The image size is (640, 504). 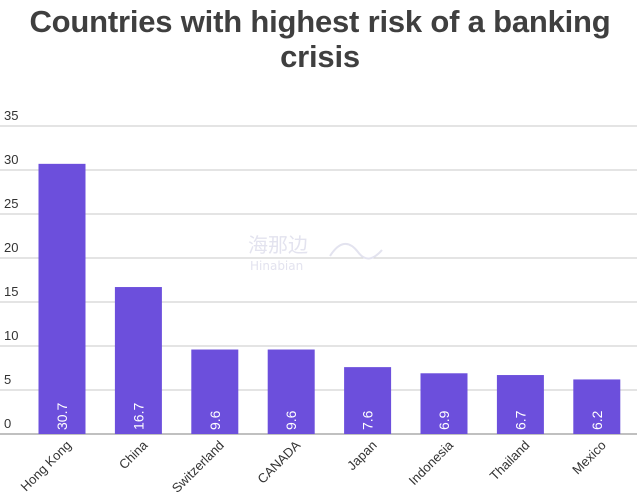 What do you see at coordinates (11, 159) in the screenshot?
I see `y-tick-label: 30` at bounding box center [11, 159].